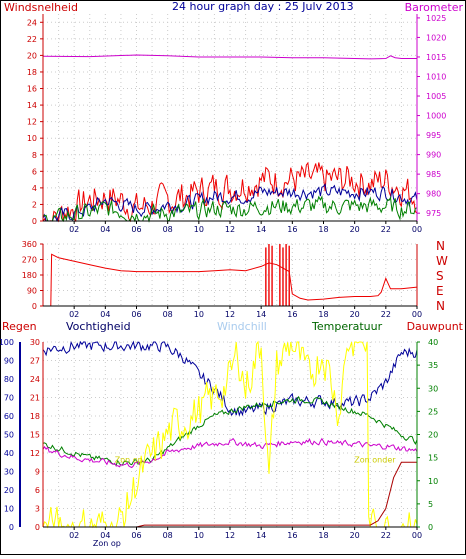  Describe the element at coordinates (440, 291) in the screenshot. I see `compass-letter: E` at that location.